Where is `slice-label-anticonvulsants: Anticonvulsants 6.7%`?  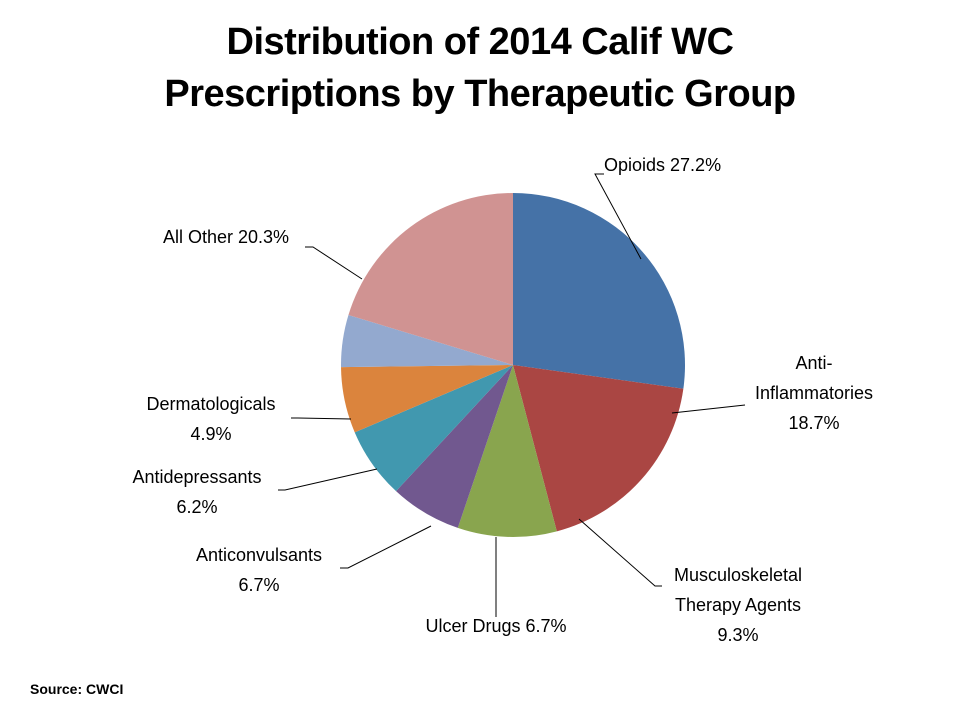
slice-label-anticonvulsants: Anticonvulsants 6.7% is located at coordinates (259, 570).